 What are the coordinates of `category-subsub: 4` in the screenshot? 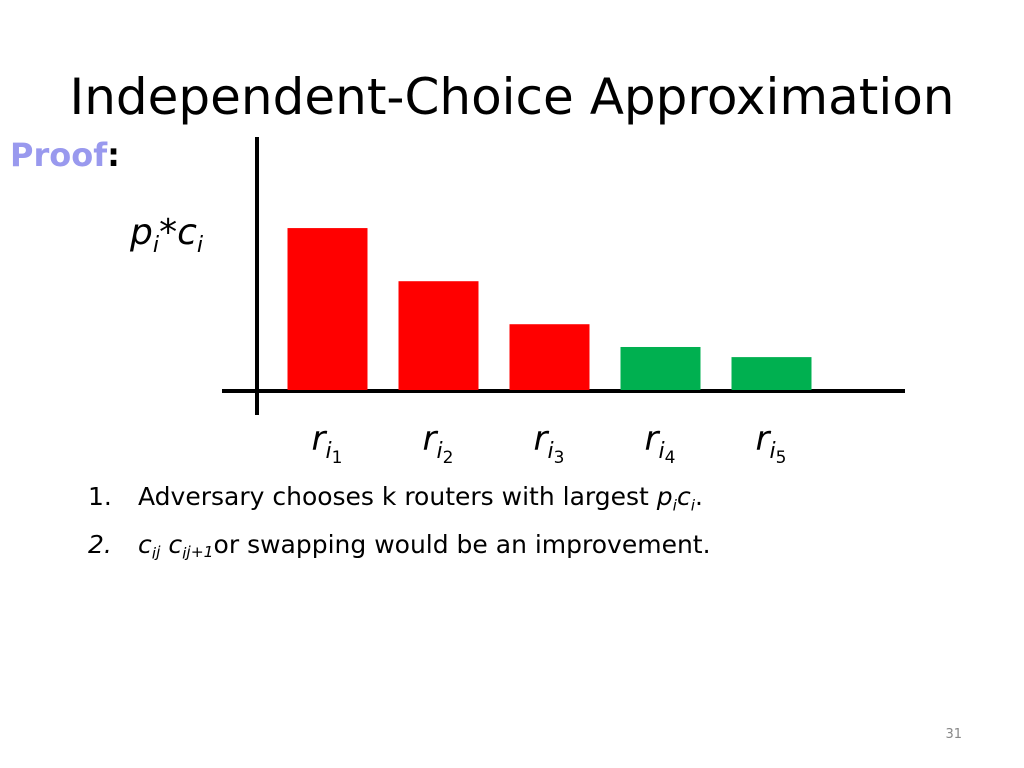 It's located at (670, 458).